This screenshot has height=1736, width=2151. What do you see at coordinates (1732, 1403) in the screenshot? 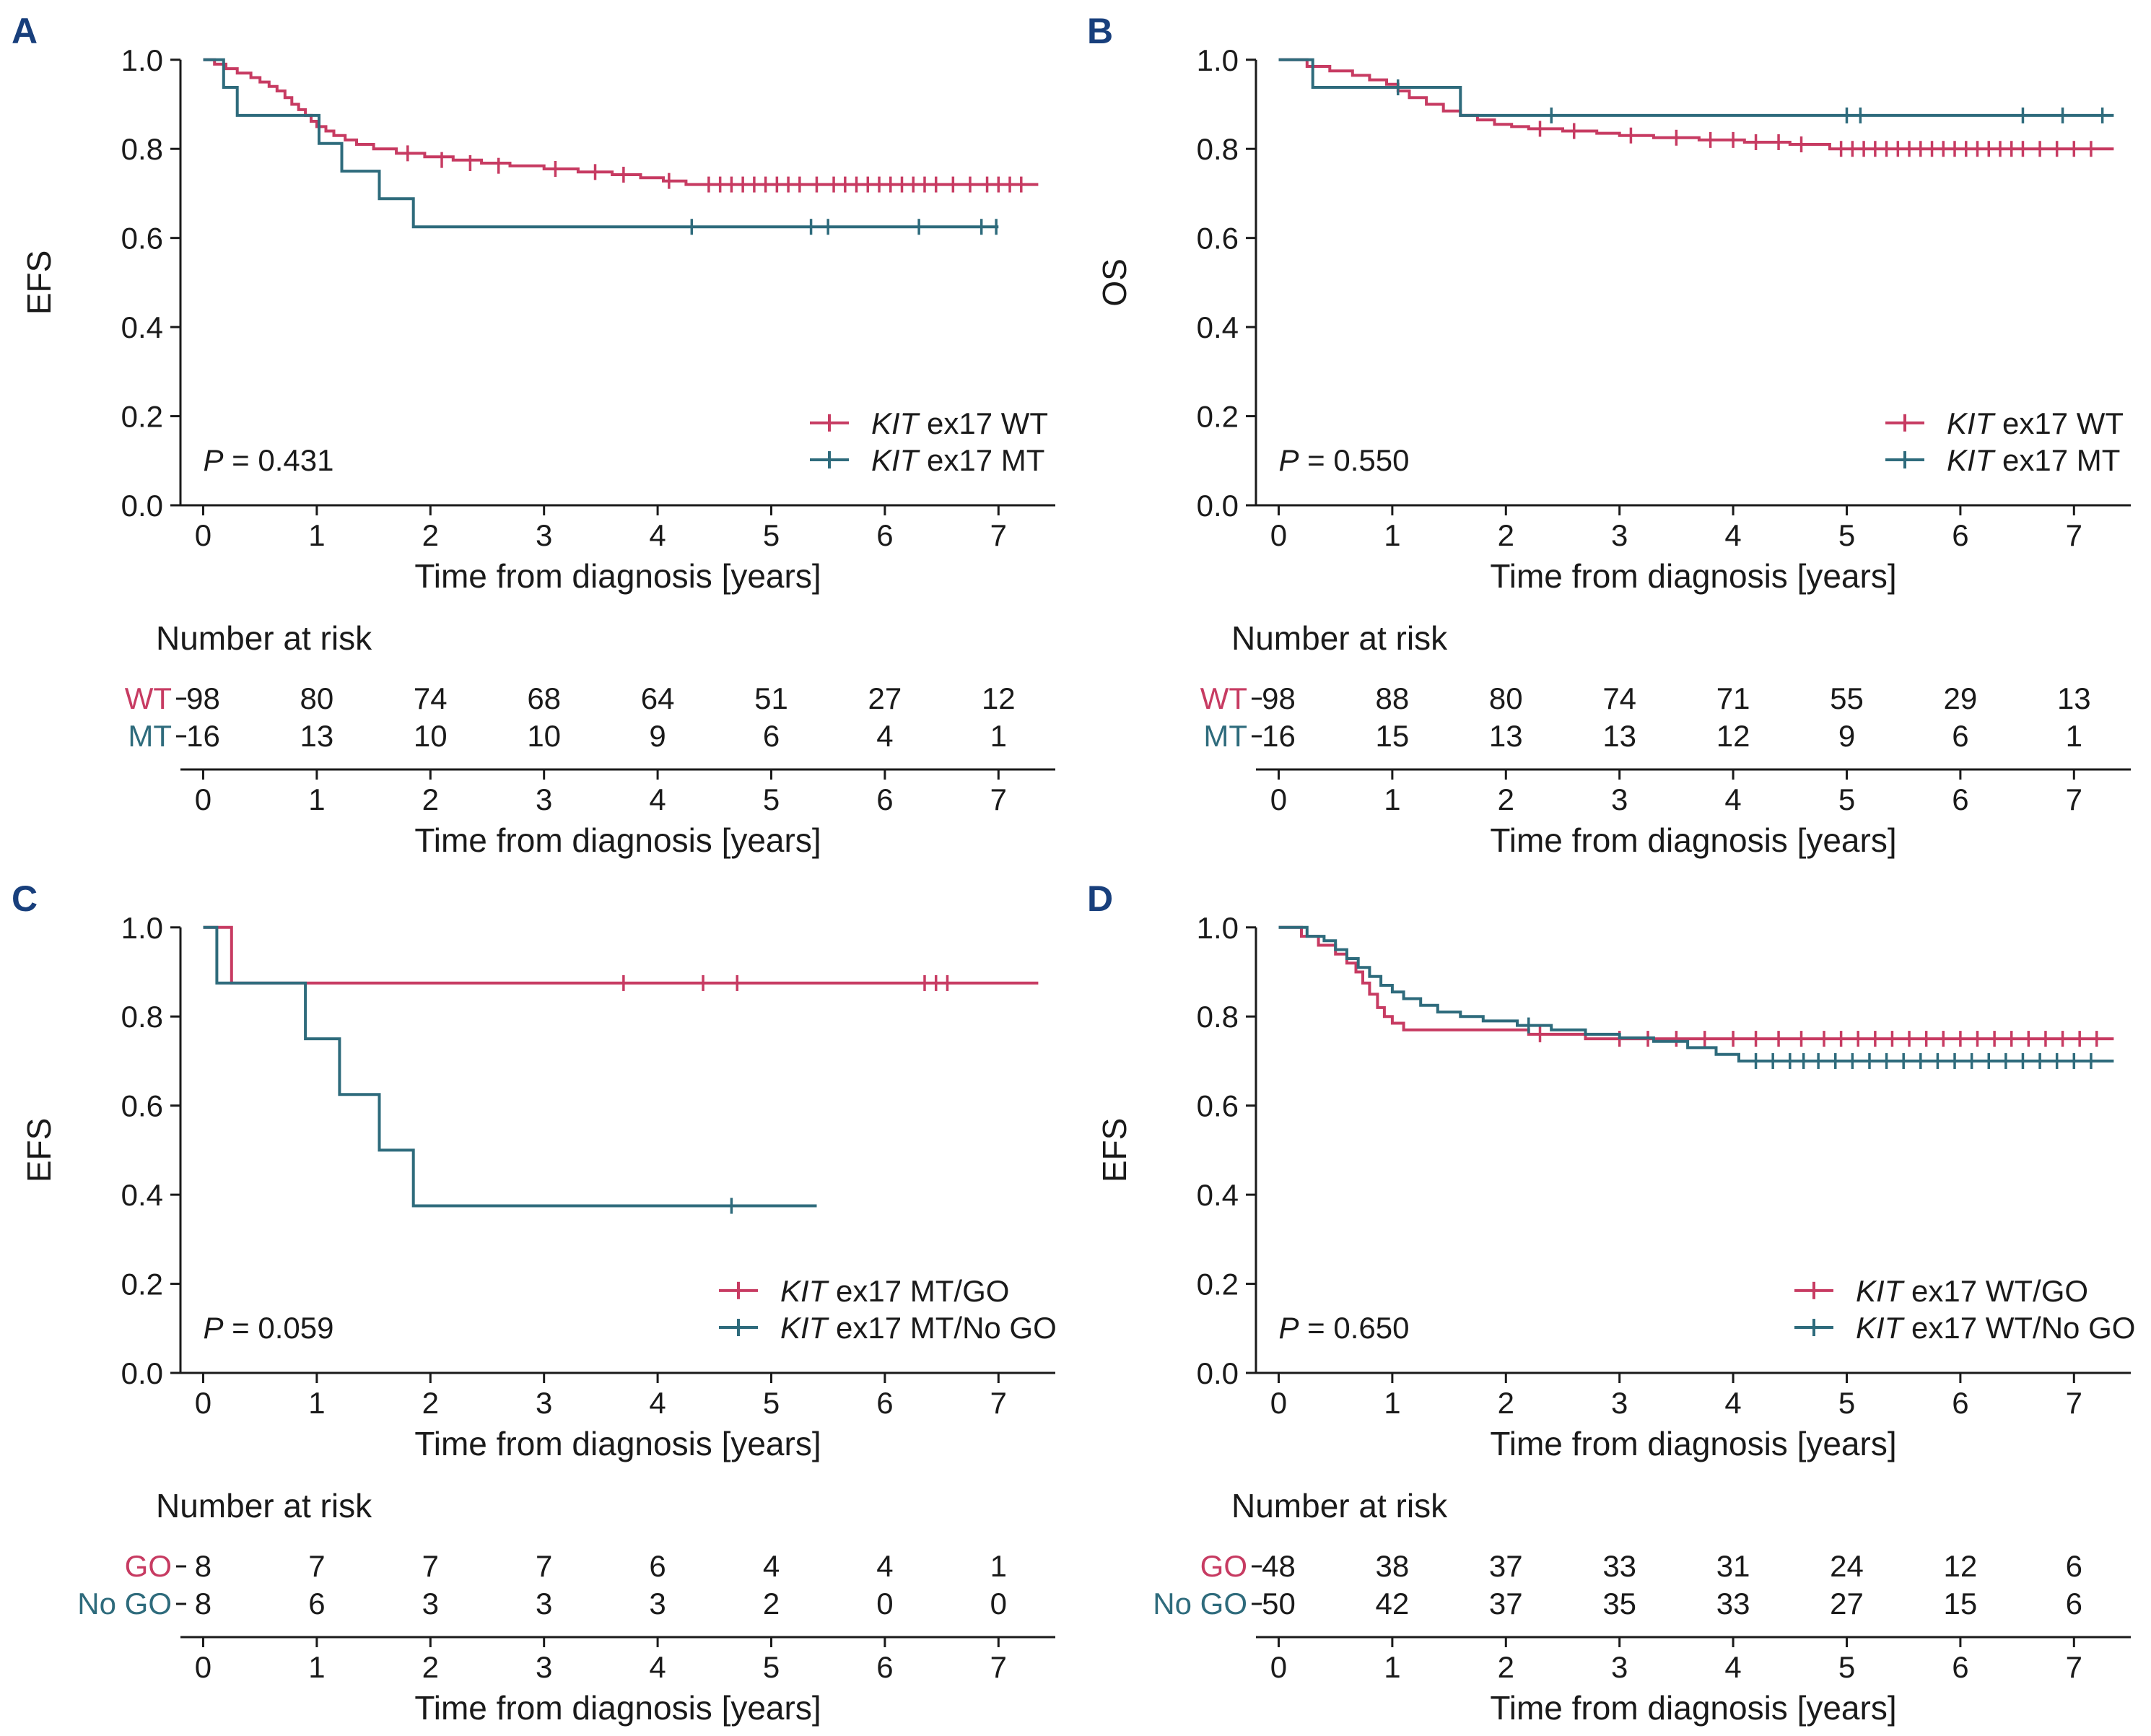
I see `x-tick-label: 4` at bounding box center [1732, 1403].